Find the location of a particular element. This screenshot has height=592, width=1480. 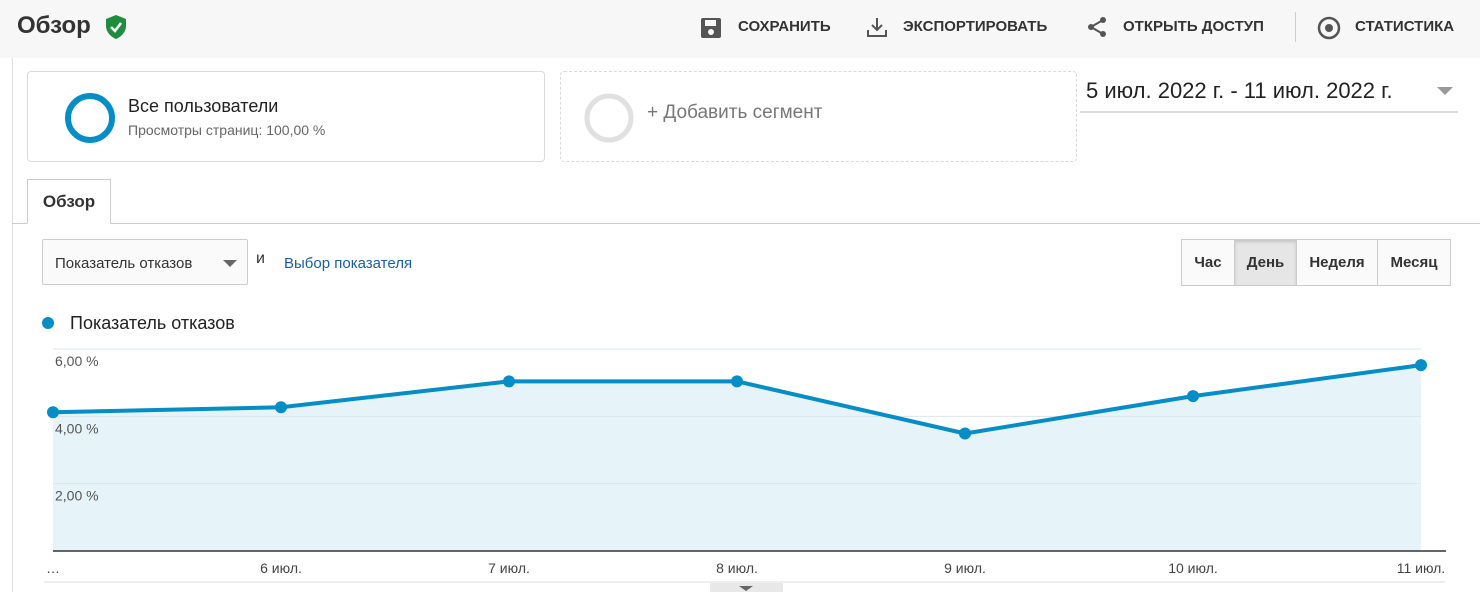

segment-title: Все пользователи is located at coordinates (203, 106).